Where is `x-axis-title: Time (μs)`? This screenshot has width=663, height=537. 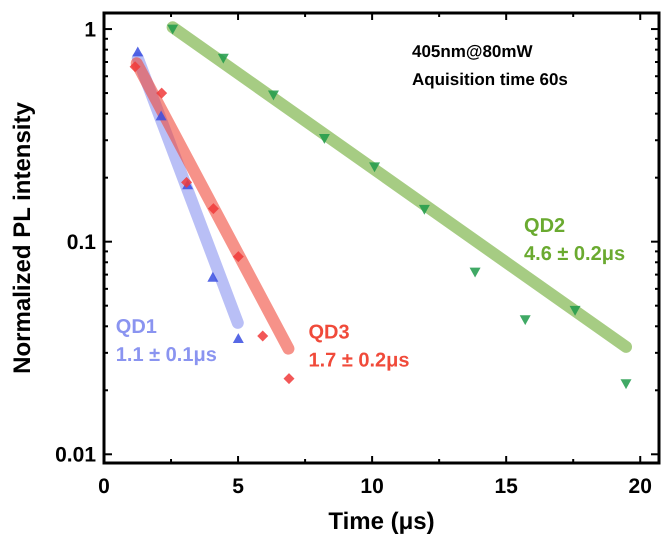 x-axis-title: Time (μs) is located at coordinates (381, 521).